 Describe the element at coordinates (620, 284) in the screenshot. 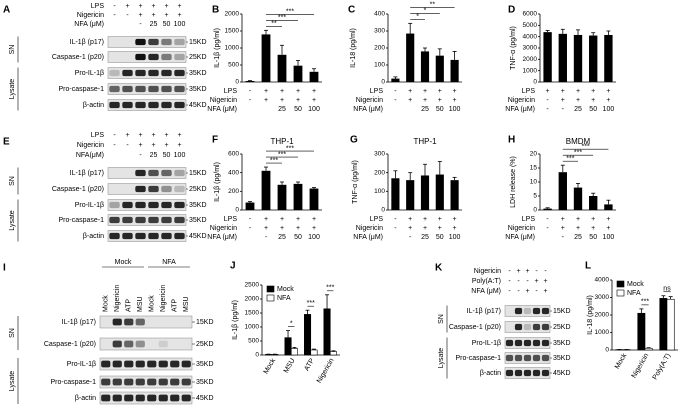

I see `legend-swatch` at that location.